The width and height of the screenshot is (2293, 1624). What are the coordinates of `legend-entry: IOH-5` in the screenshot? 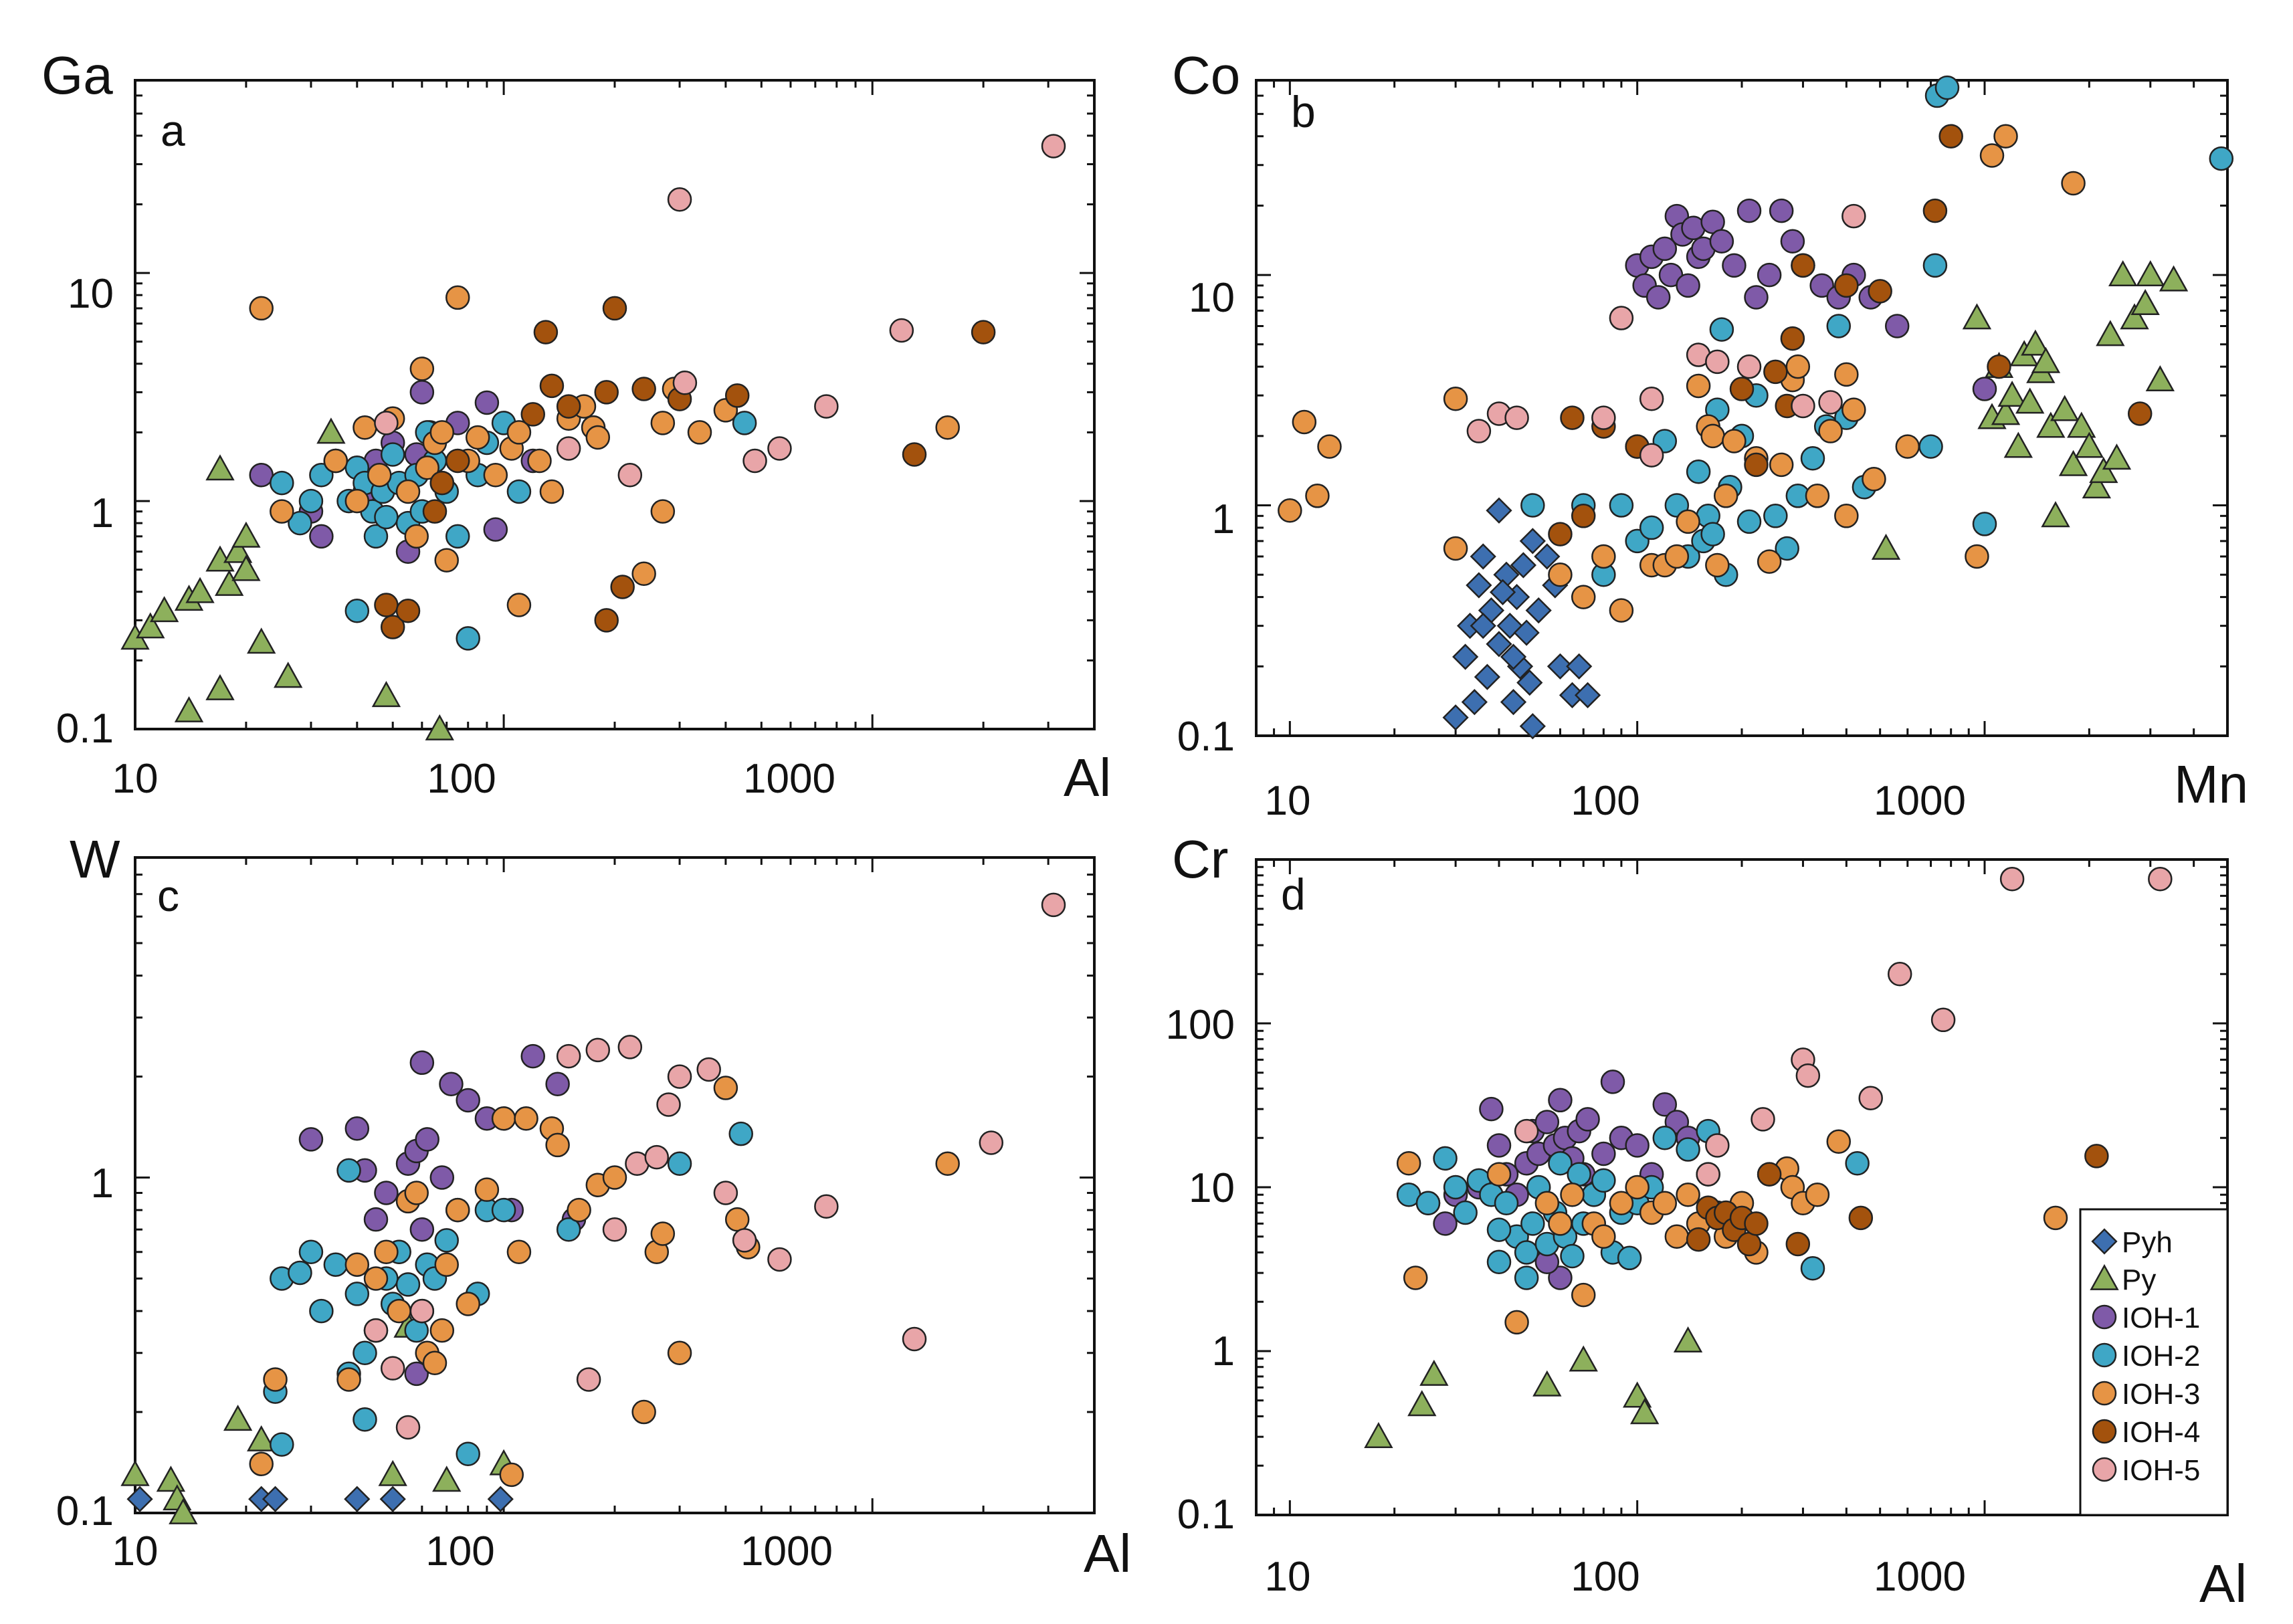 It's located at (2146, 1470).